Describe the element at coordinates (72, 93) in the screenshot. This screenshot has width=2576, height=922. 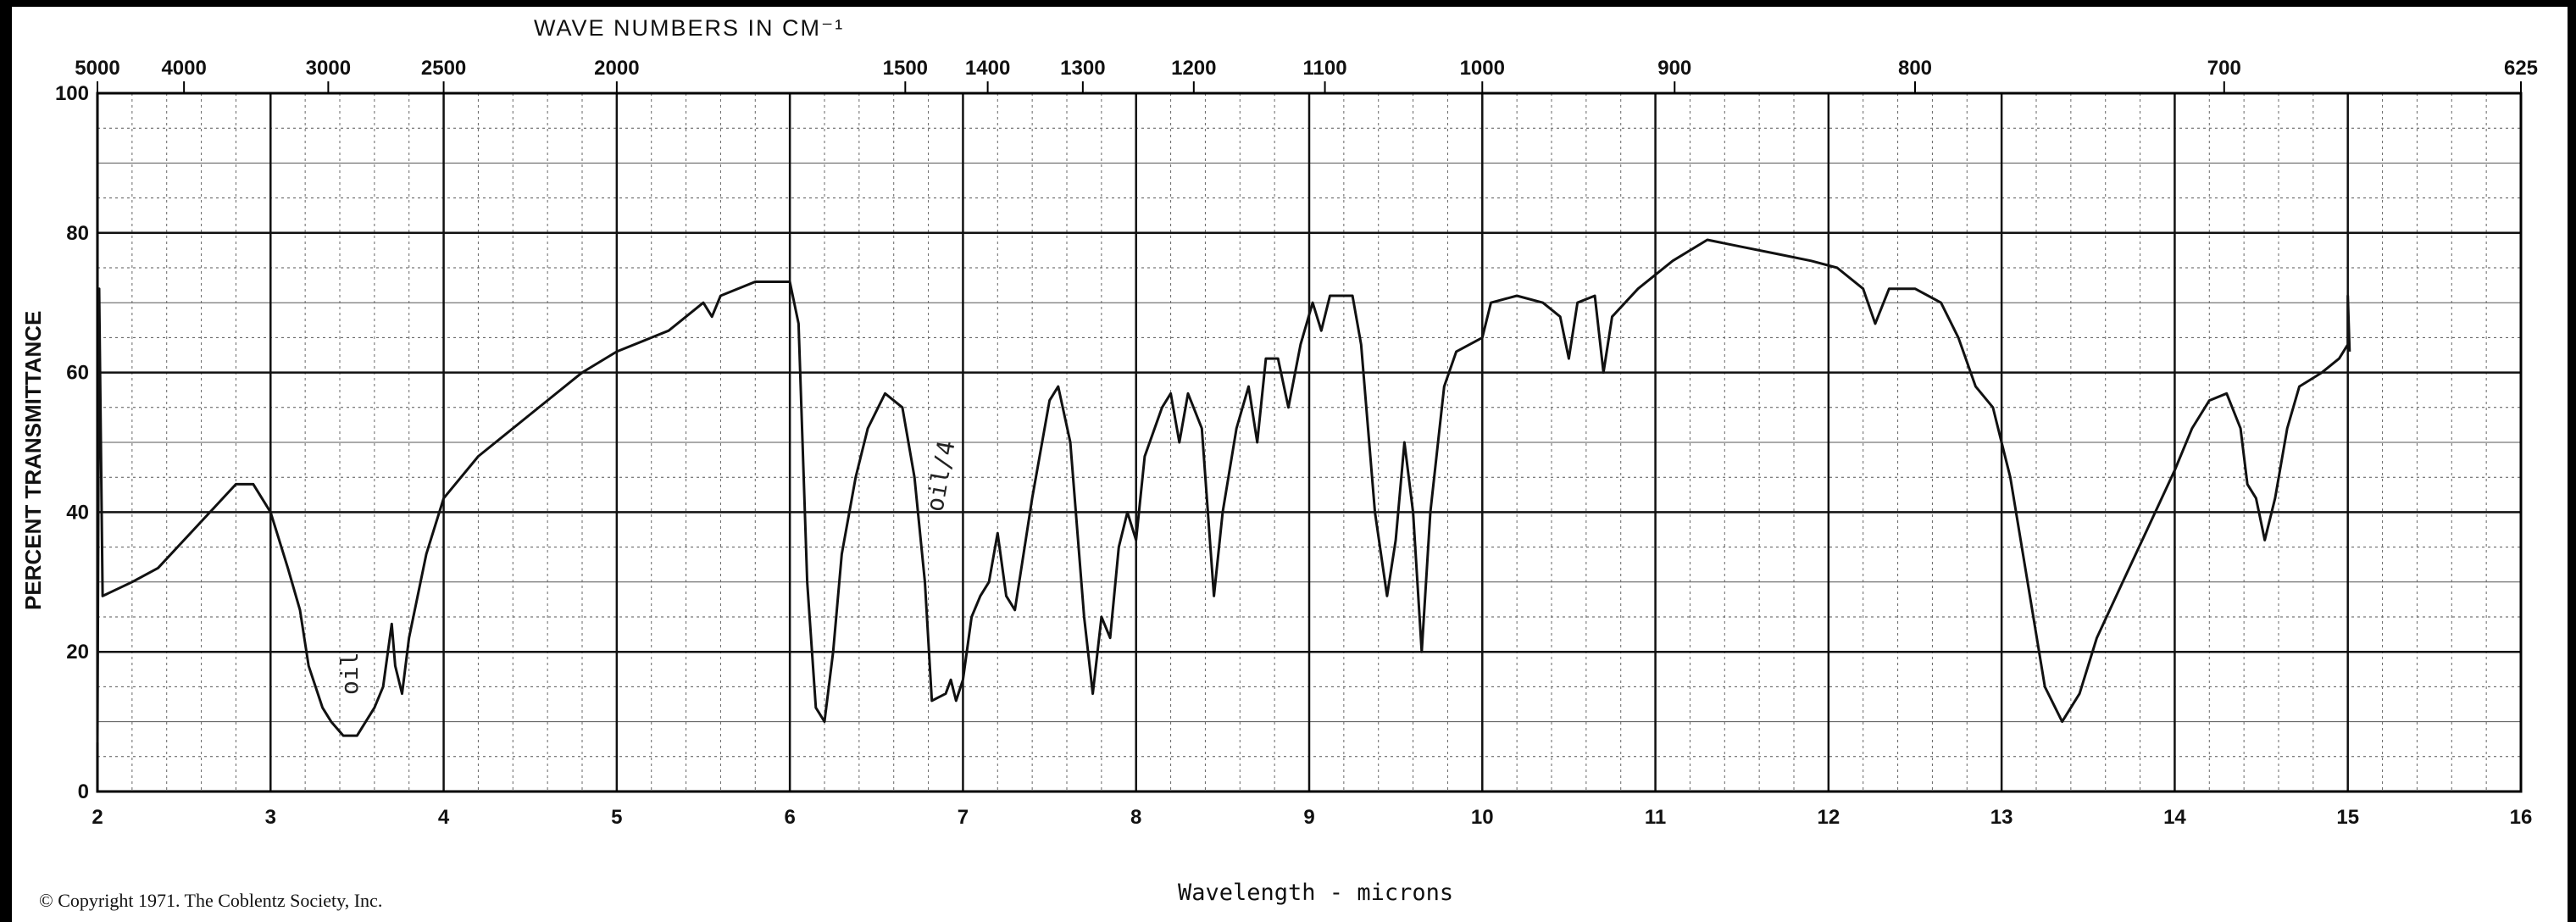
I see `y-tick-label: 100` at that location.